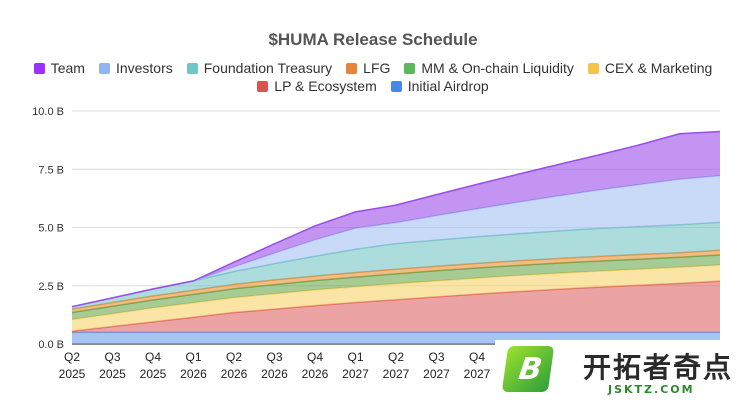  Describe the element at coordinates (234, 365) in the screenshot. I see `x-tick-label: Q2 2026` at that location.